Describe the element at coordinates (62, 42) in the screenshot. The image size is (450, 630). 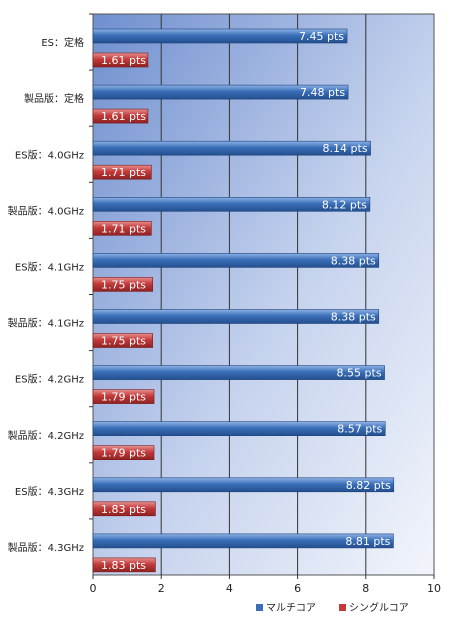
I see `category-label: ES：定格` at that location.